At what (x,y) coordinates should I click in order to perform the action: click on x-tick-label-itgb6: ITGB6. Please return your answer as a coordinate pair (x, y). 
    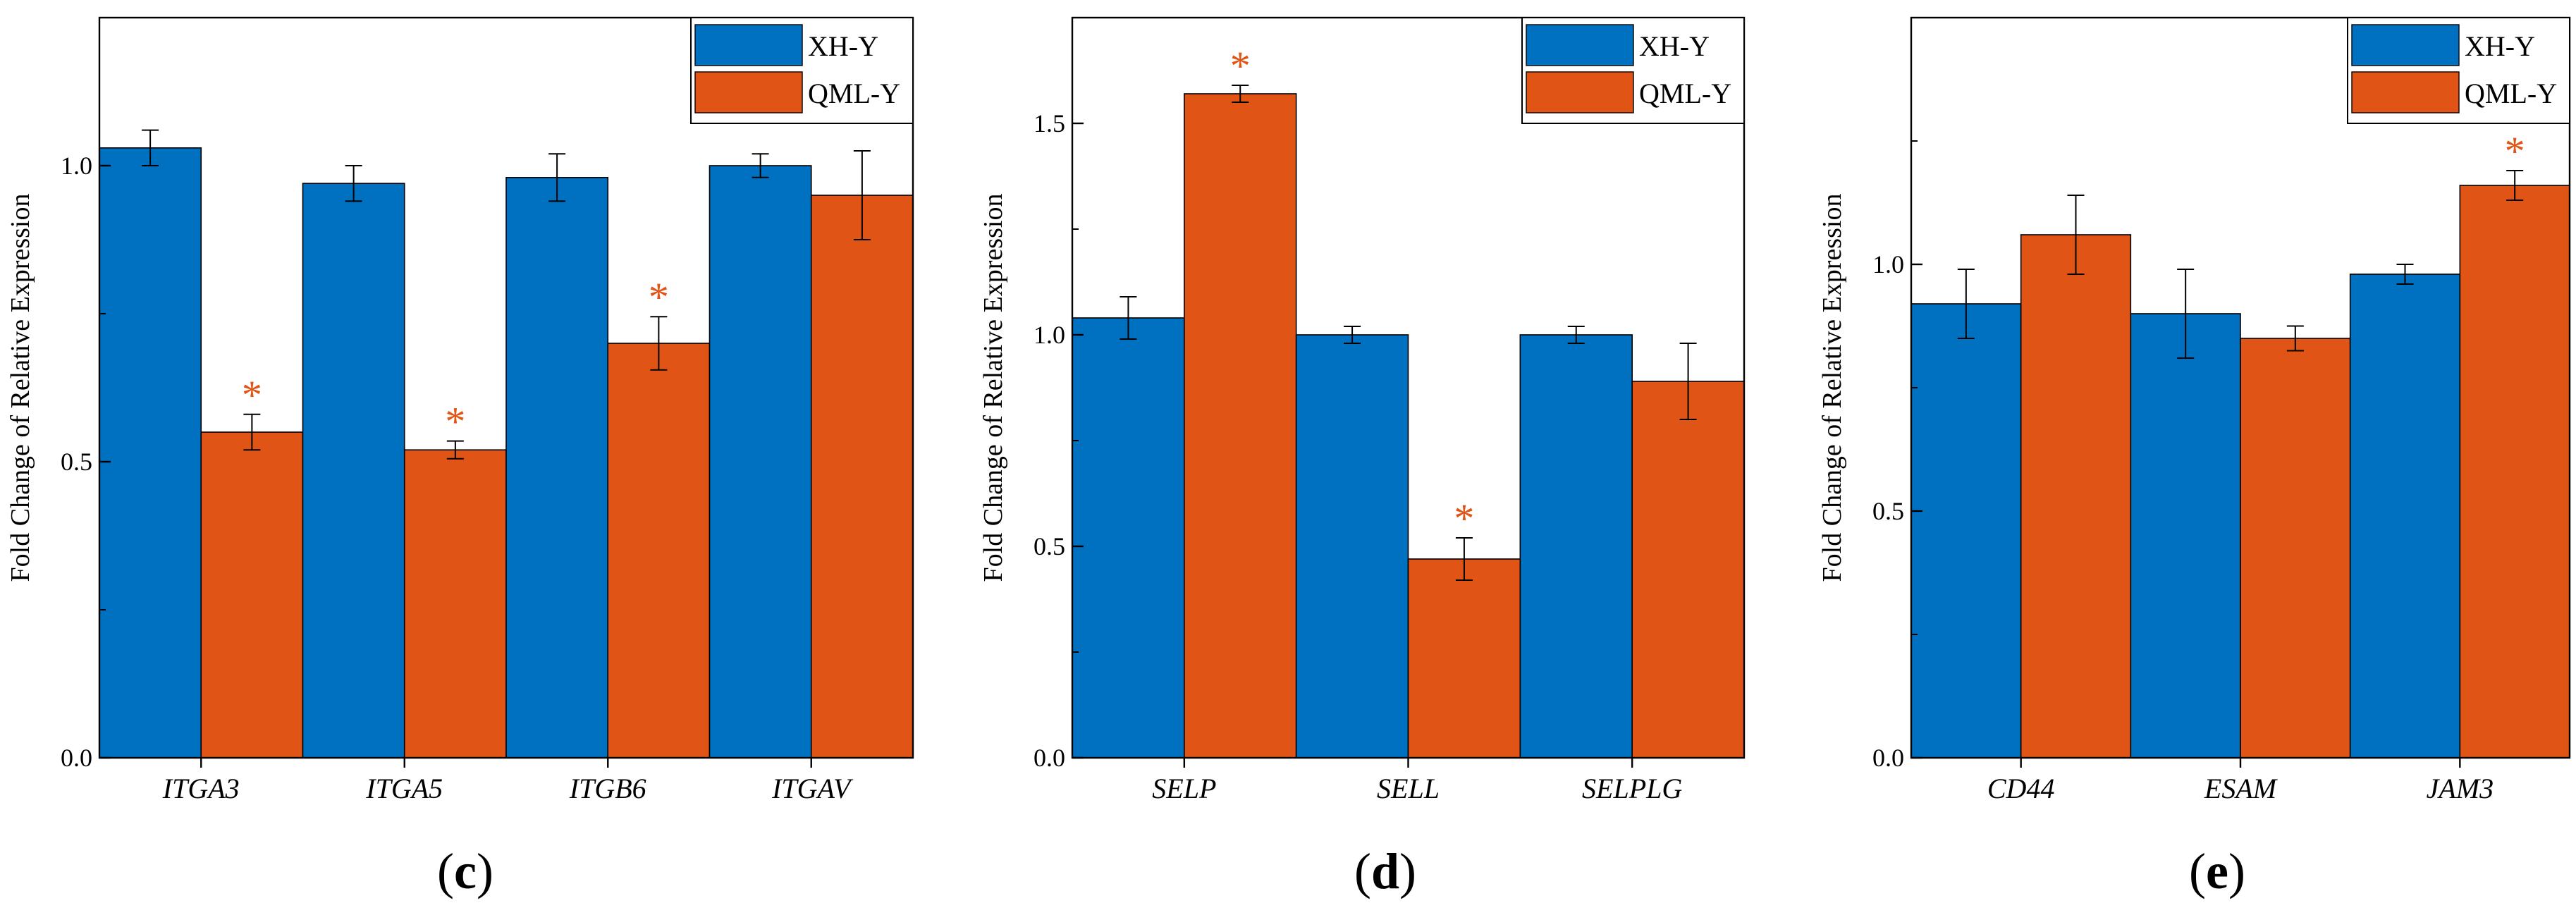
    Looking at the image, I should click on (607, 789).